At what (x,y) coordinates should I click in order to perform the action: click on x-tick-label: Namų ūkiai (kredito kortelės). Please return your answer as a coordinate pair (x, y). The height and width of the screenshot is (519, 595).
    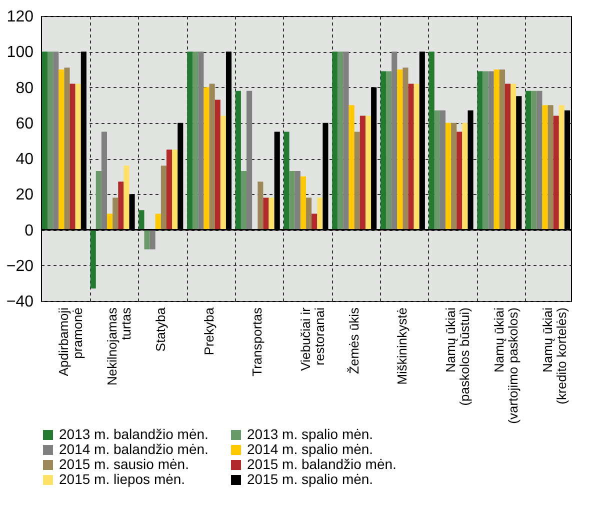
    Looking at the image, I should click on (554, 355).